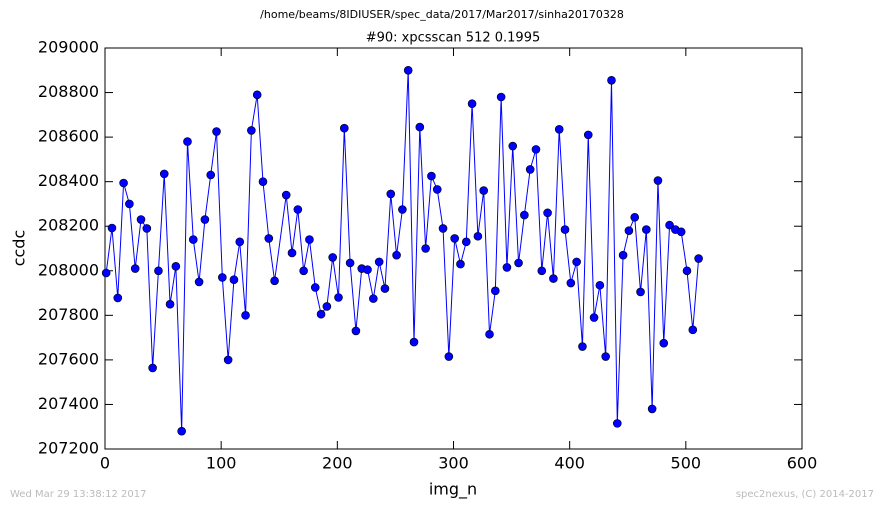  I want to click on y-tick-label: 207200, so click(68, 448).